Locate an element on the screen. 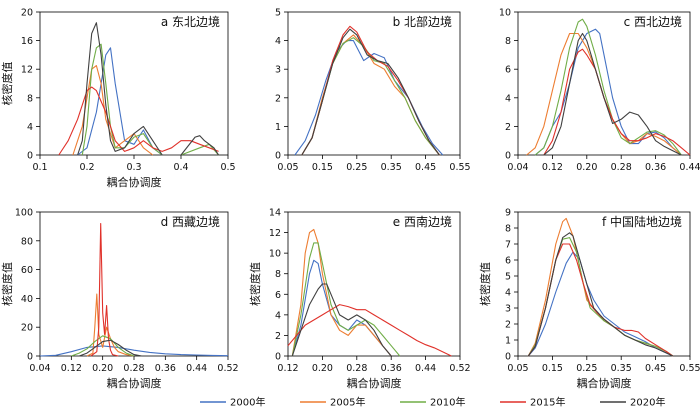  x-tick-label: 0.4 is located at coordinates (180, 167).